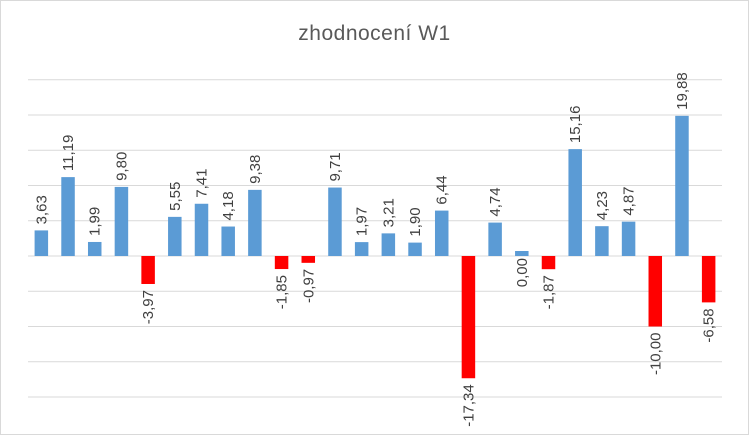 The height and width of the screenshot is (435, 749). I want to click on data-label: 6,44, so click(442, 189).